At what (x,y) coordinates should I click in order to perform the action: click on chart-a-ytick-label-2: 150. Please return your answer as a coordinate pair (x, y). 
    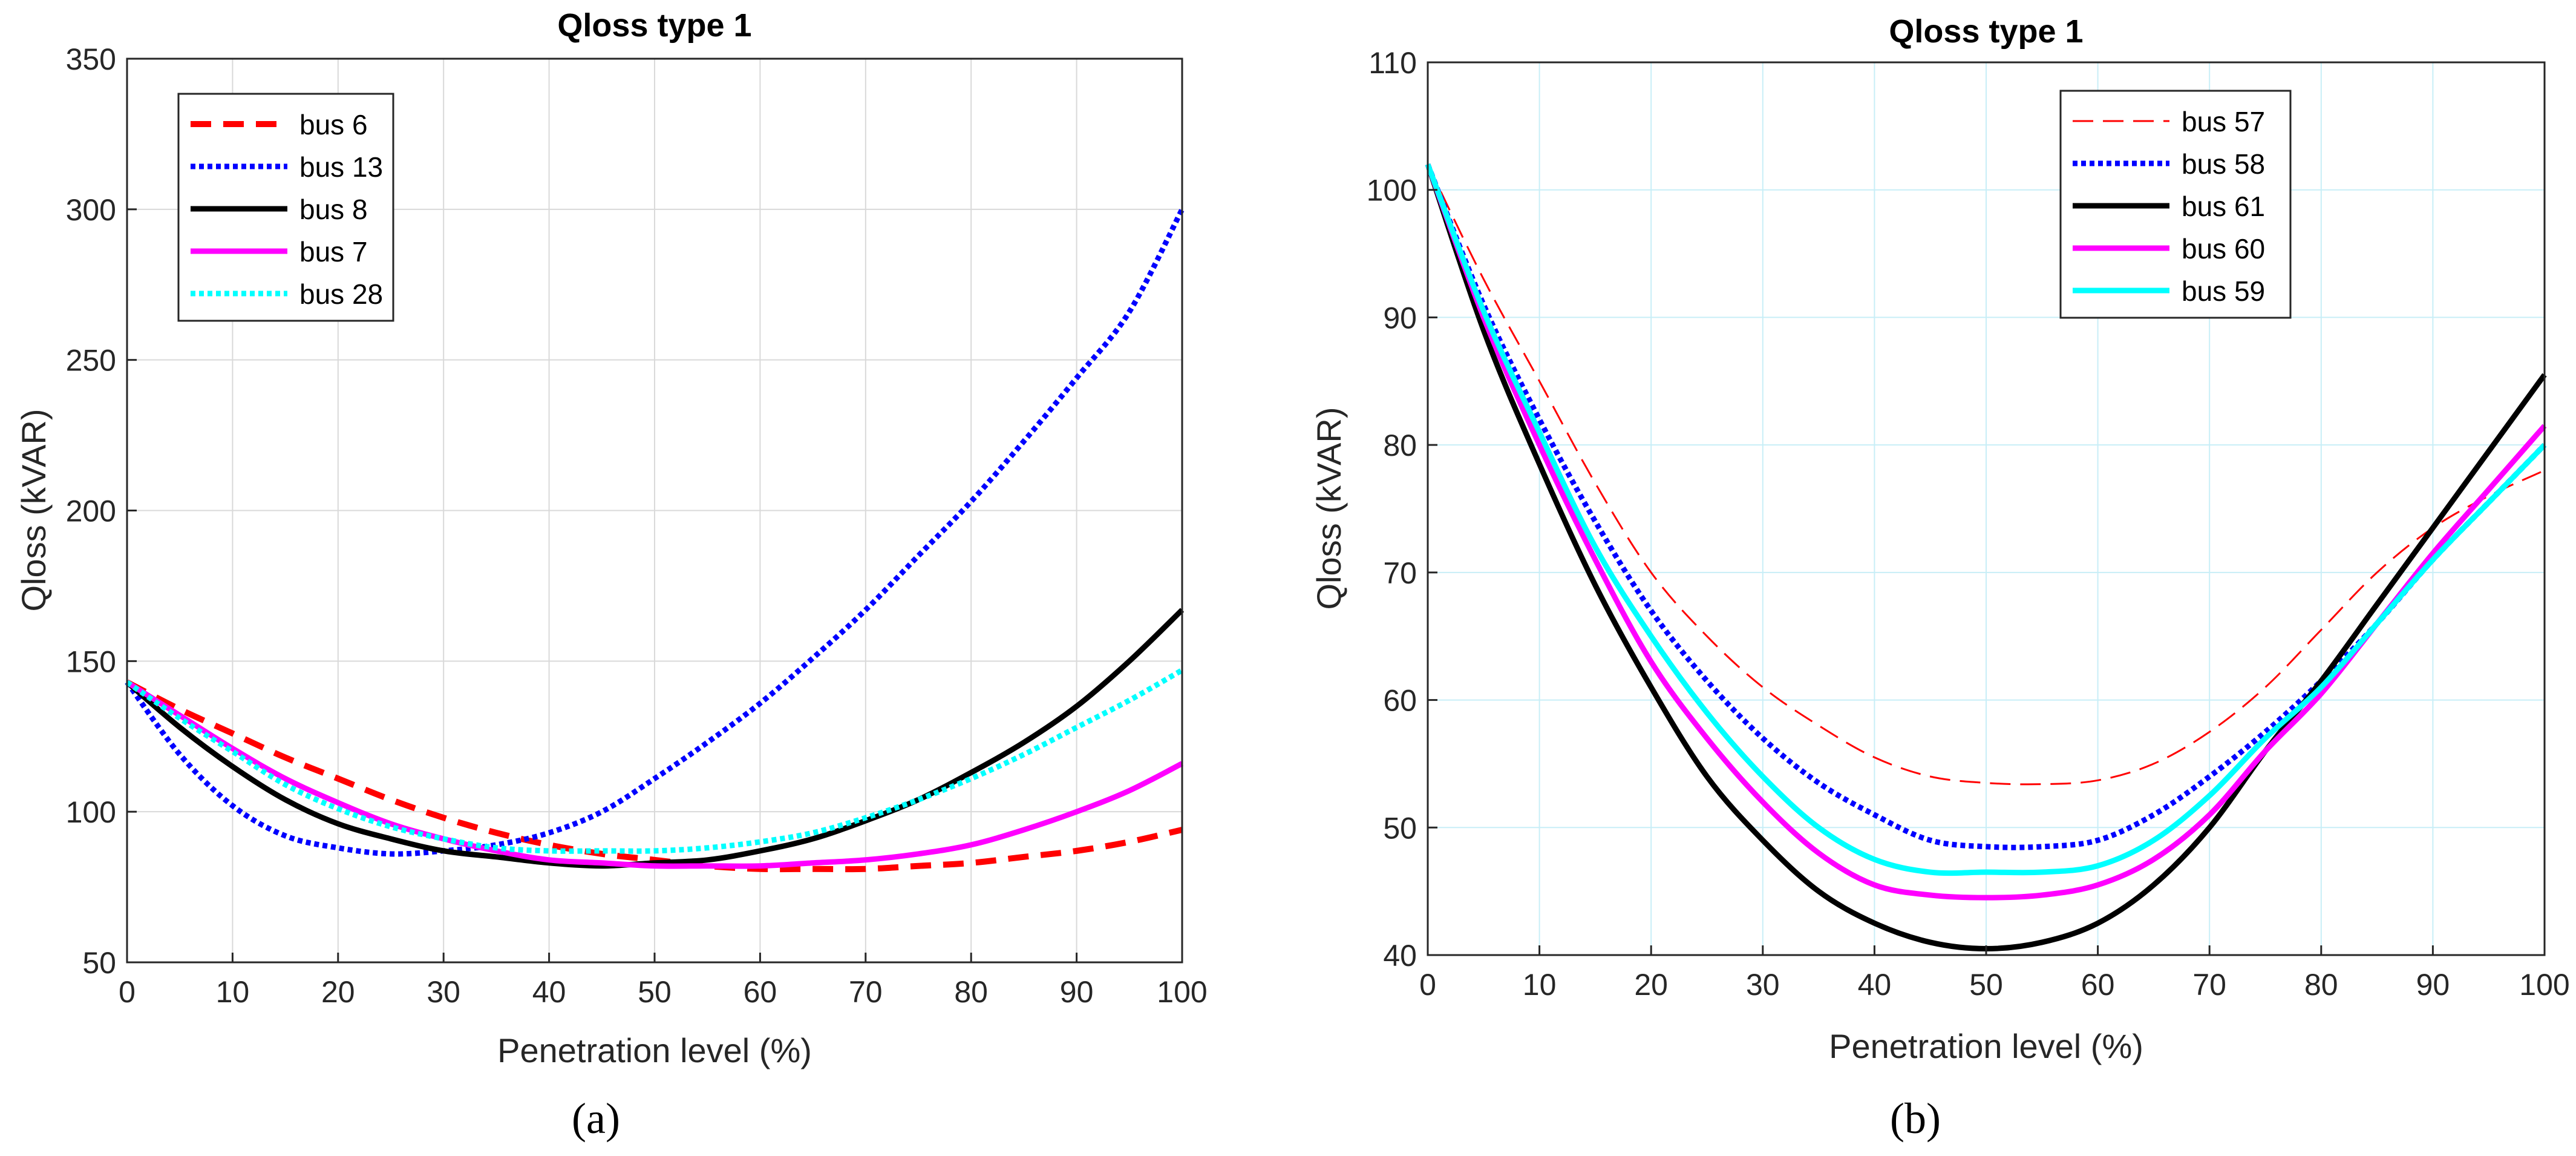
    Looking at the image, I should click on (91, 661).